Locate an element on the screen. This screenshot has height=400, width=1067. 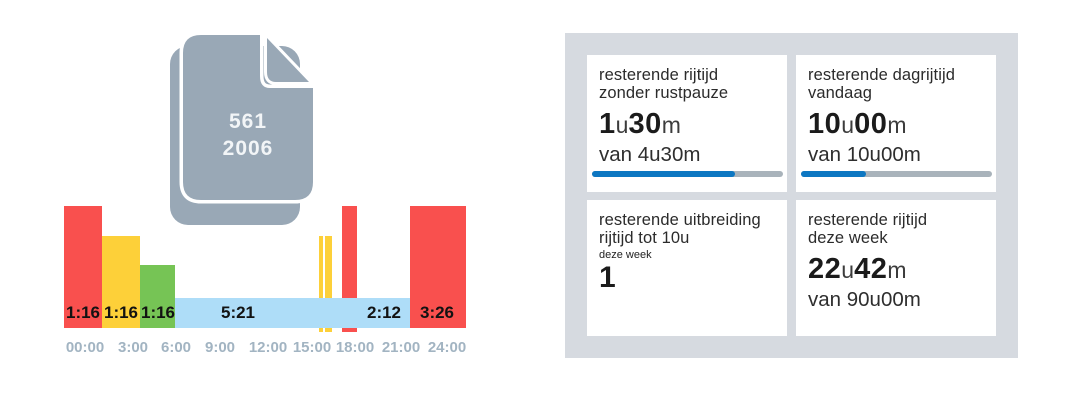
timeline-band is located at coordinates (292, 313).